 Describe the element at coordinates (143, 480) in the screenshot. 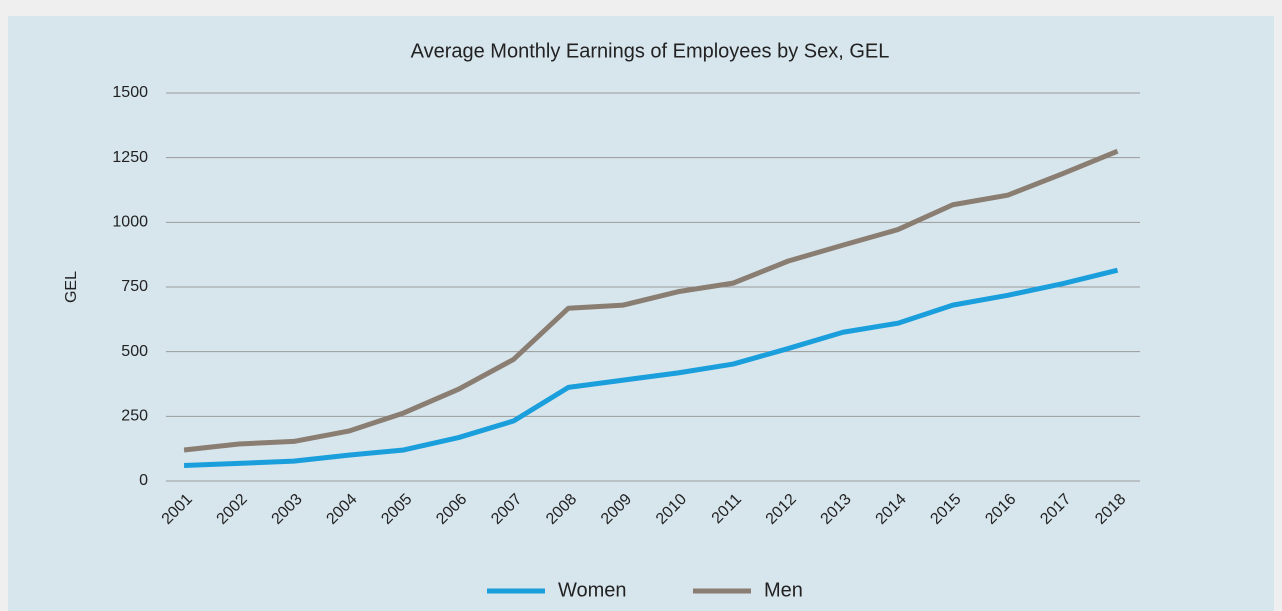

I see `y-tick-label: 0` at that location.